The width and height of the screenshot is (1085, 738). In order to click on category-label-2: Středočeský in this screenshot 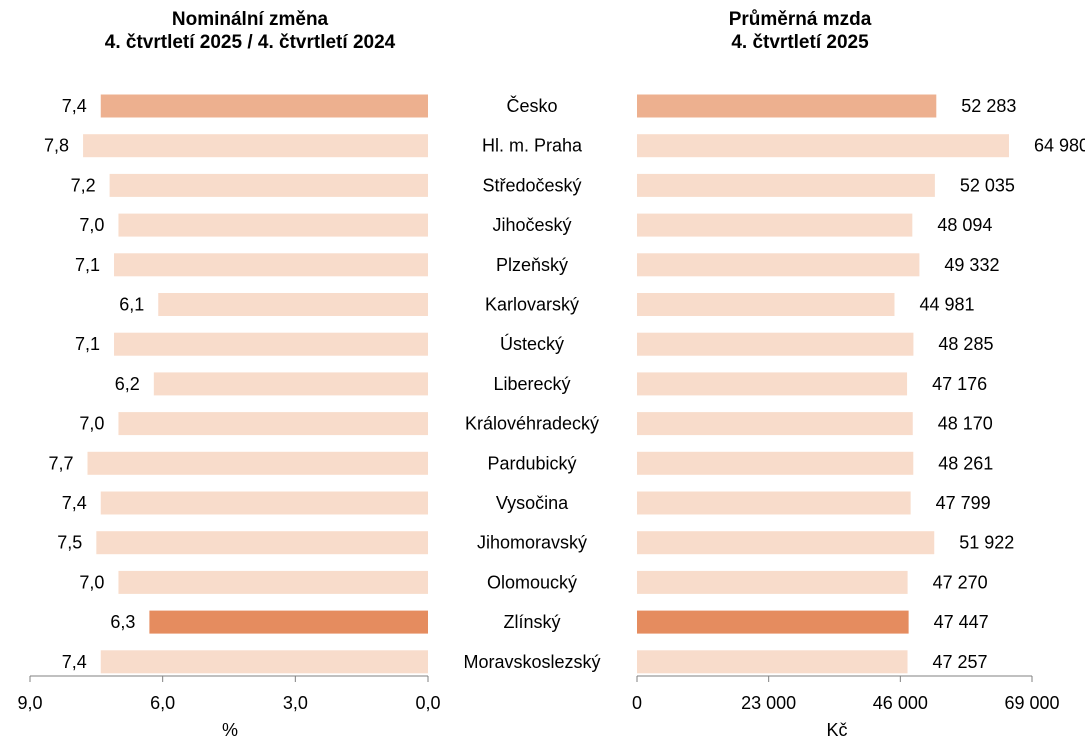, I will do `click(531, 185)`.